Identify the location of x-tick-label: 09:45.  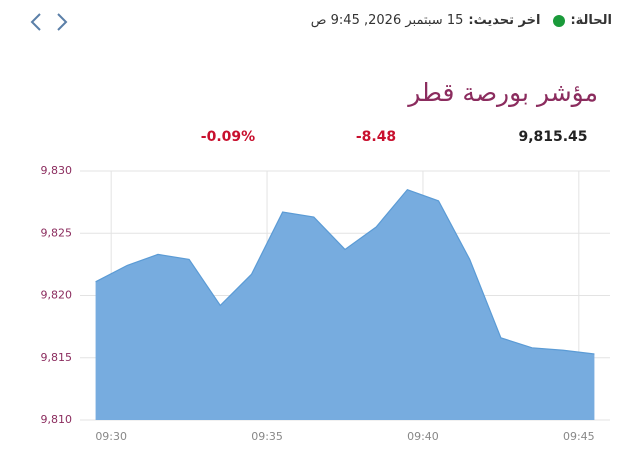
(579, 436).